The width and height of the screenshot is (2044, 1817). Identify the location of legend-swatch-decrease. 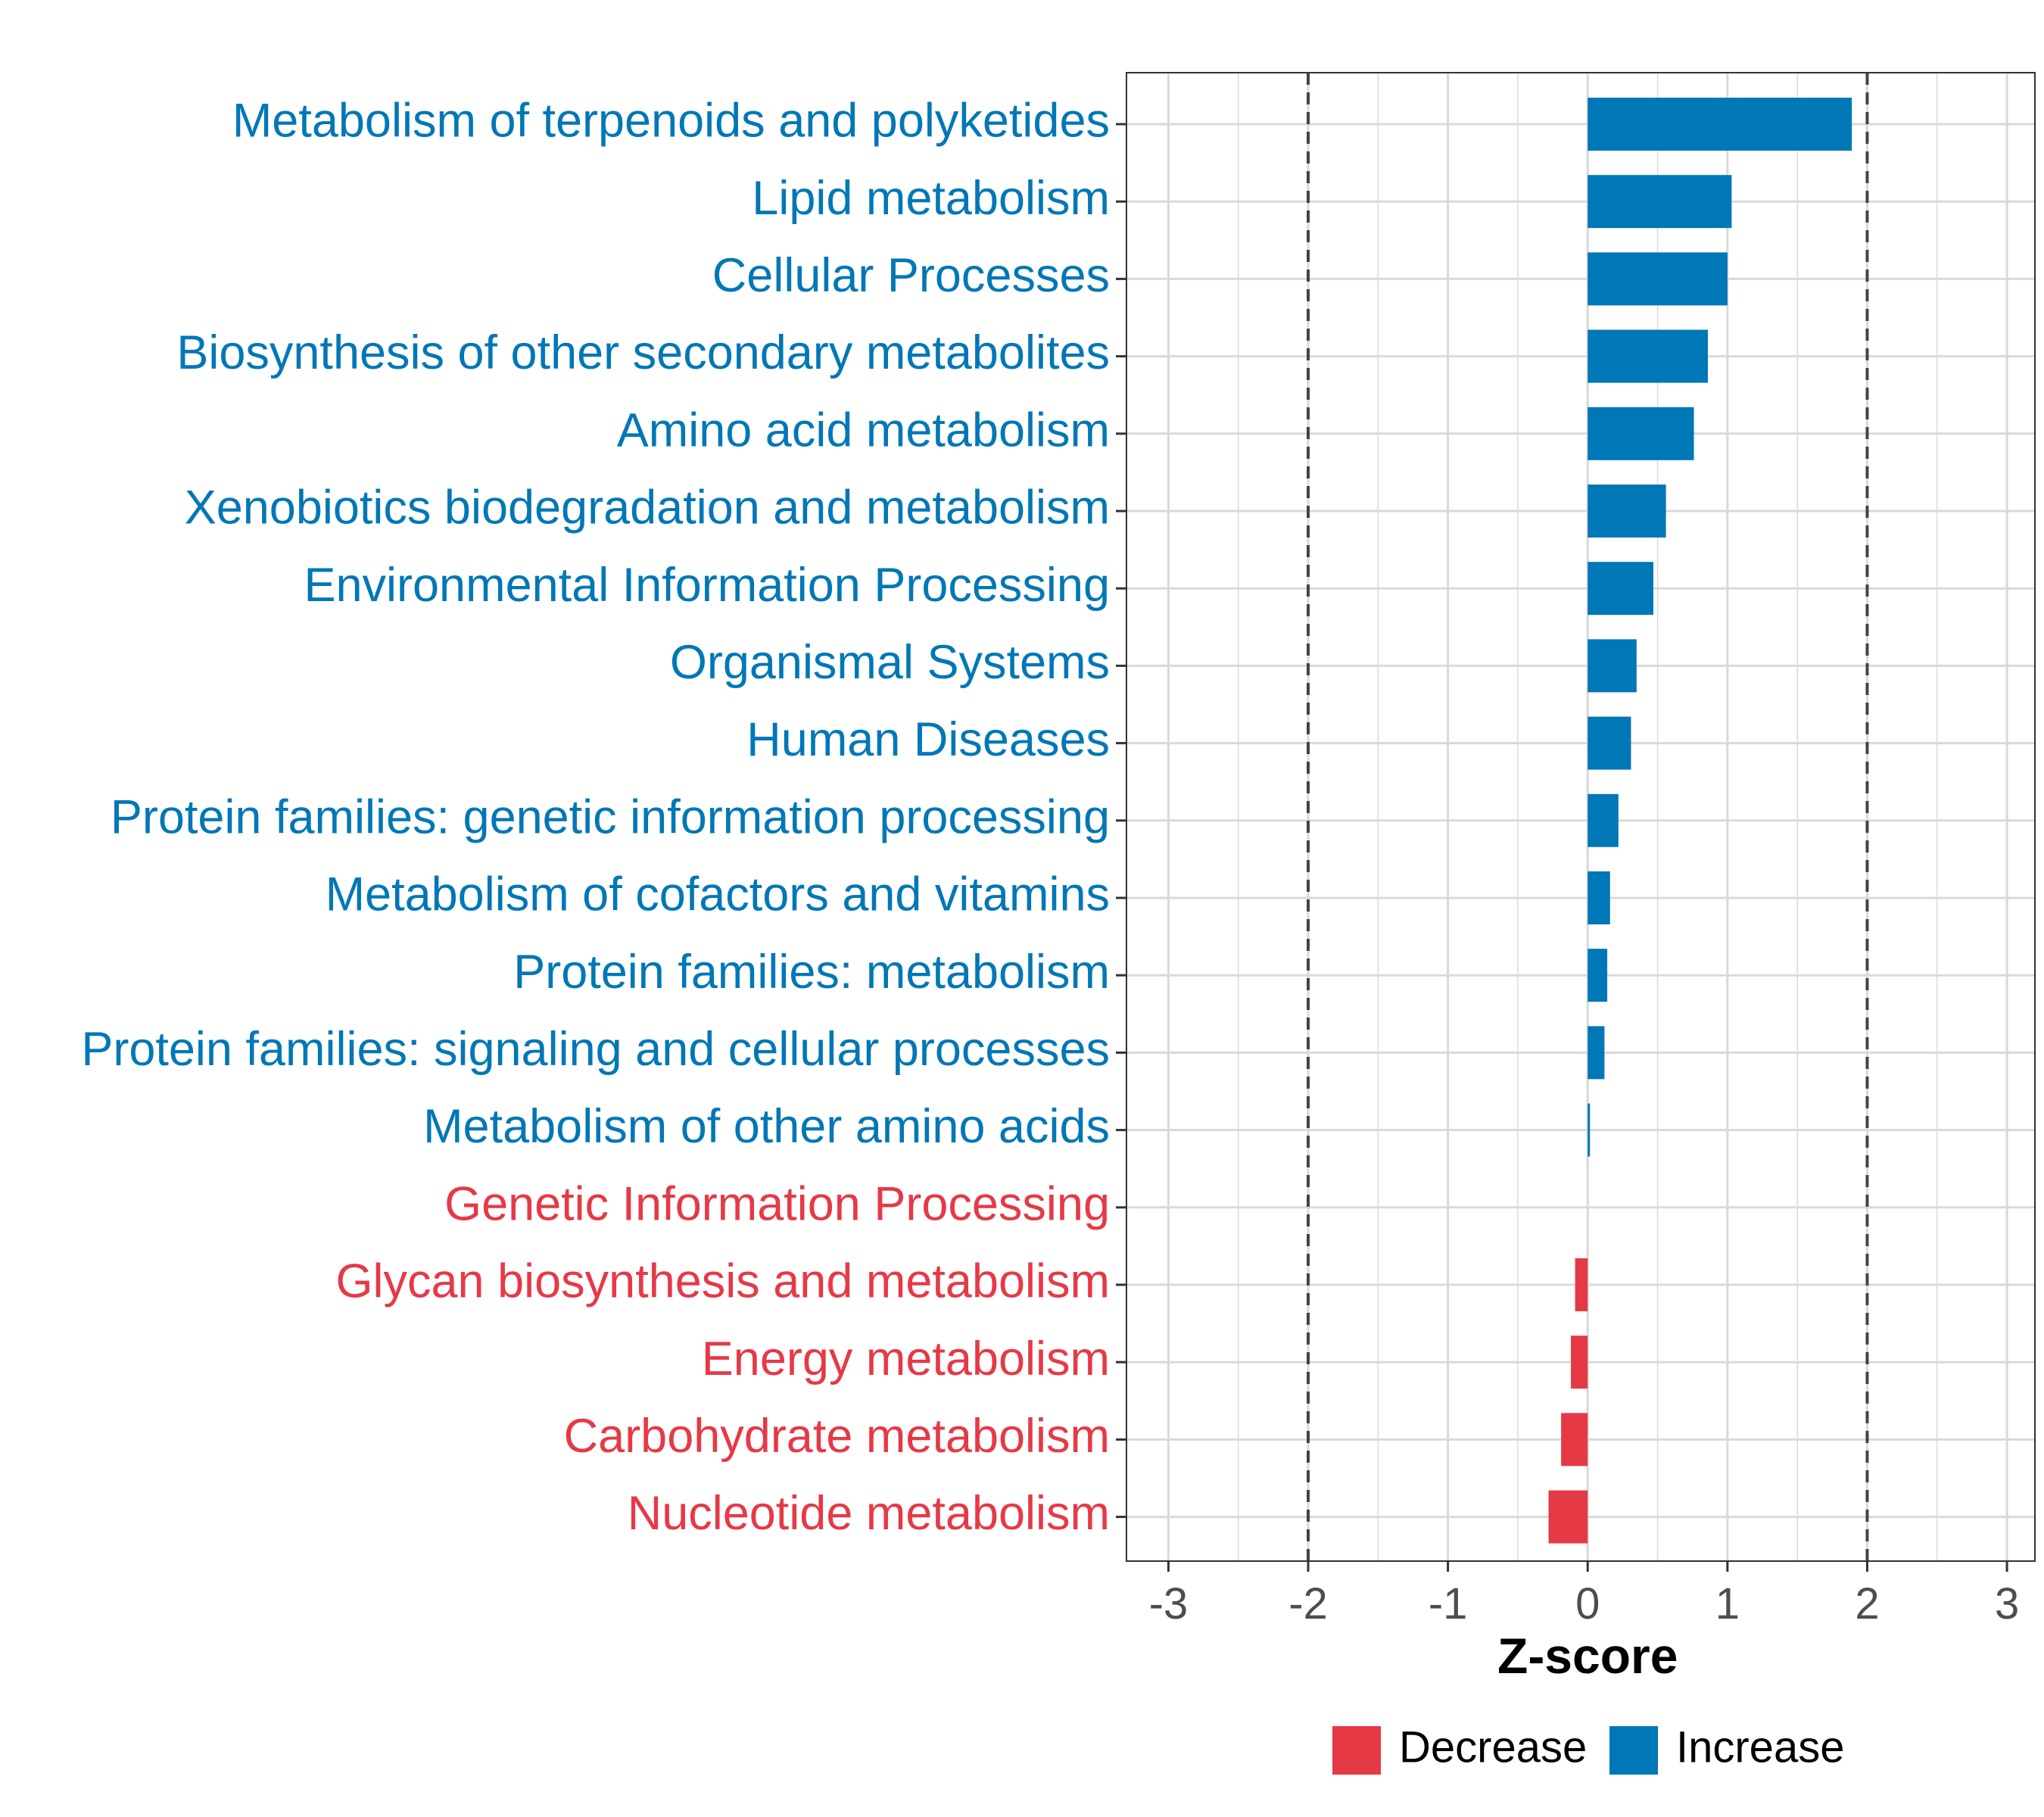
(1356, 1751).